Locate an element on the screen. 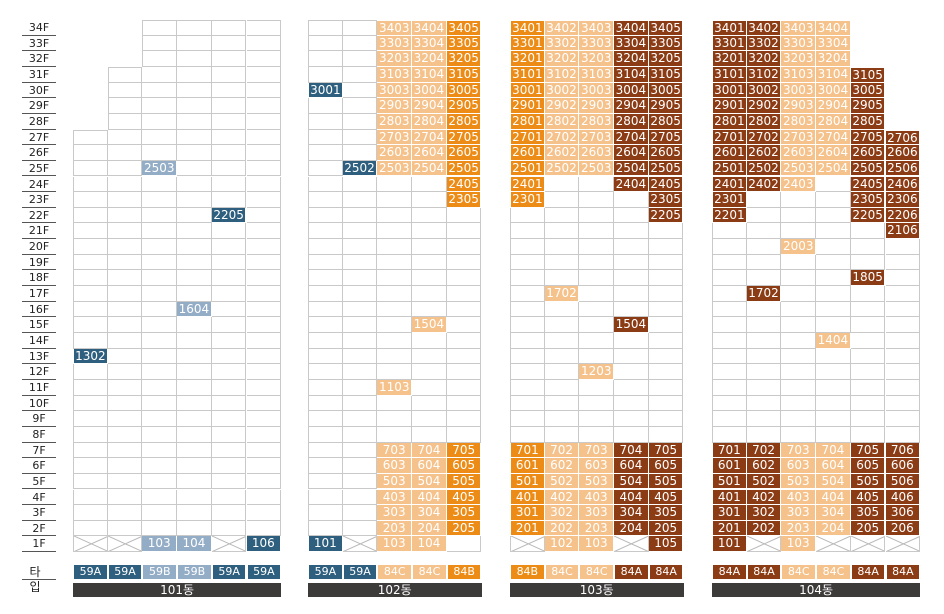  type-cell: 84B is located at coordinates (464, 572).